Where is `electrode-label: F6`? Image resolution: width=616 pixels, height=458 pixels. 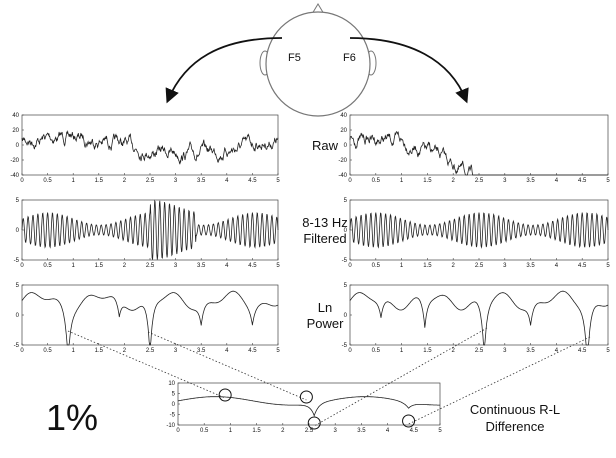 electrode-label: F6 is located at coordinates (349, 58).